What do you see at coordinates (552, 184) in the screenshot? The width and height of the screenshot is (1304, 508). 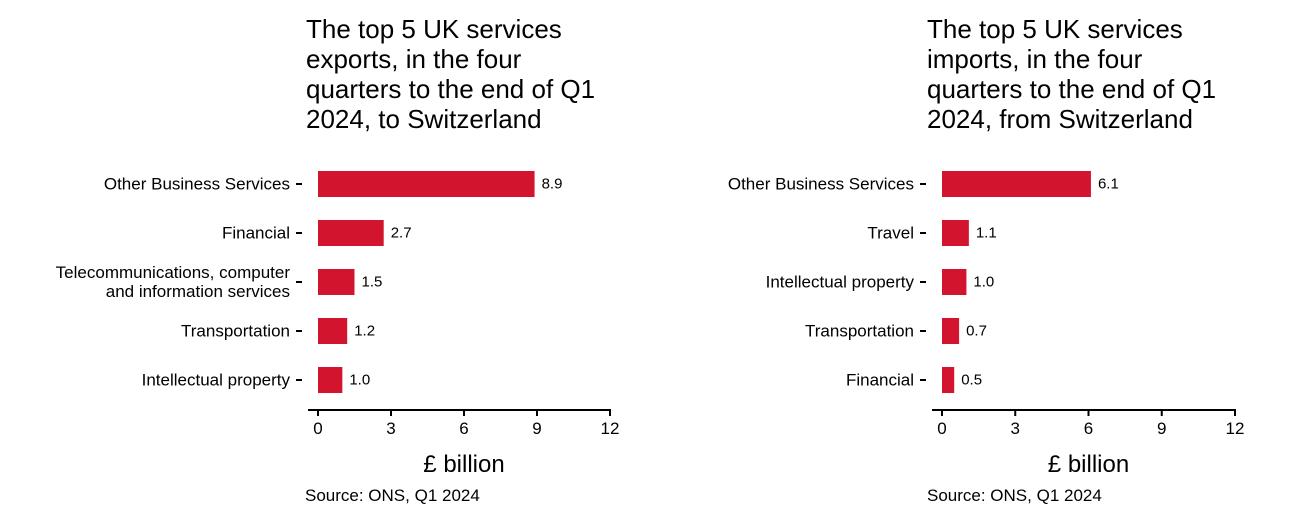 I see `data-label: 8.9` at bounding box center [552, 184].